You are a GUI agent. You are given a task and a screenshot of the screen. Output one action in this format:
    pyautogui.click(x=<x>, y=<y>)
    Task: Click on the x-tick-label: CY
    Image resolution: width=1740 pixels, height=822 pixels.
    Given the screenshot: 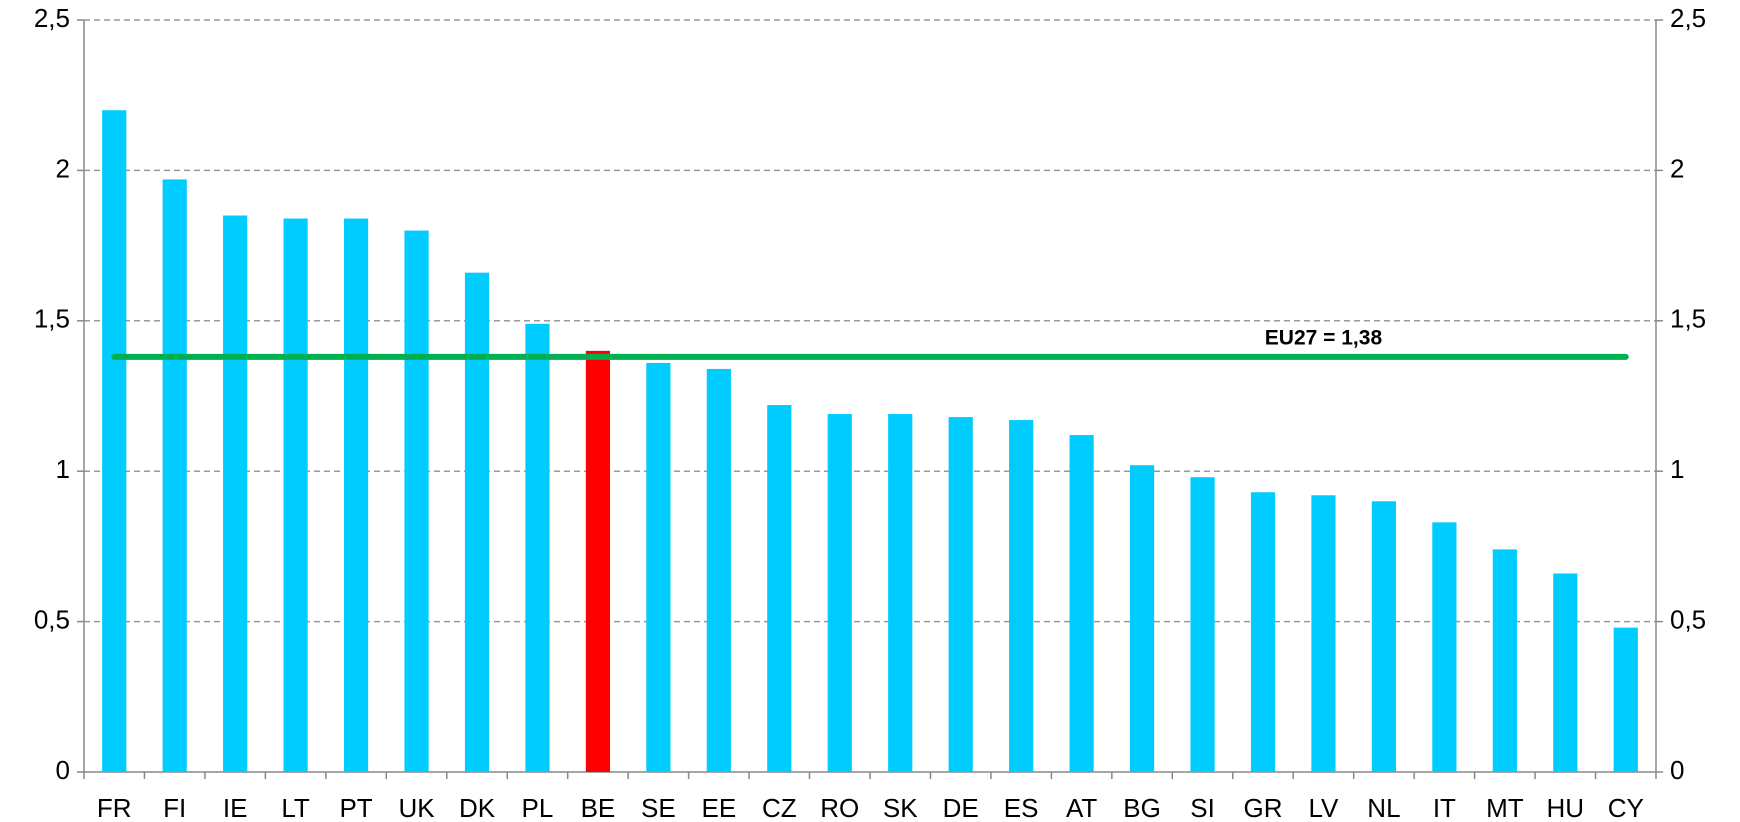 What is the action you would take?
    pyautogui.click(x=1626, y=807)
    